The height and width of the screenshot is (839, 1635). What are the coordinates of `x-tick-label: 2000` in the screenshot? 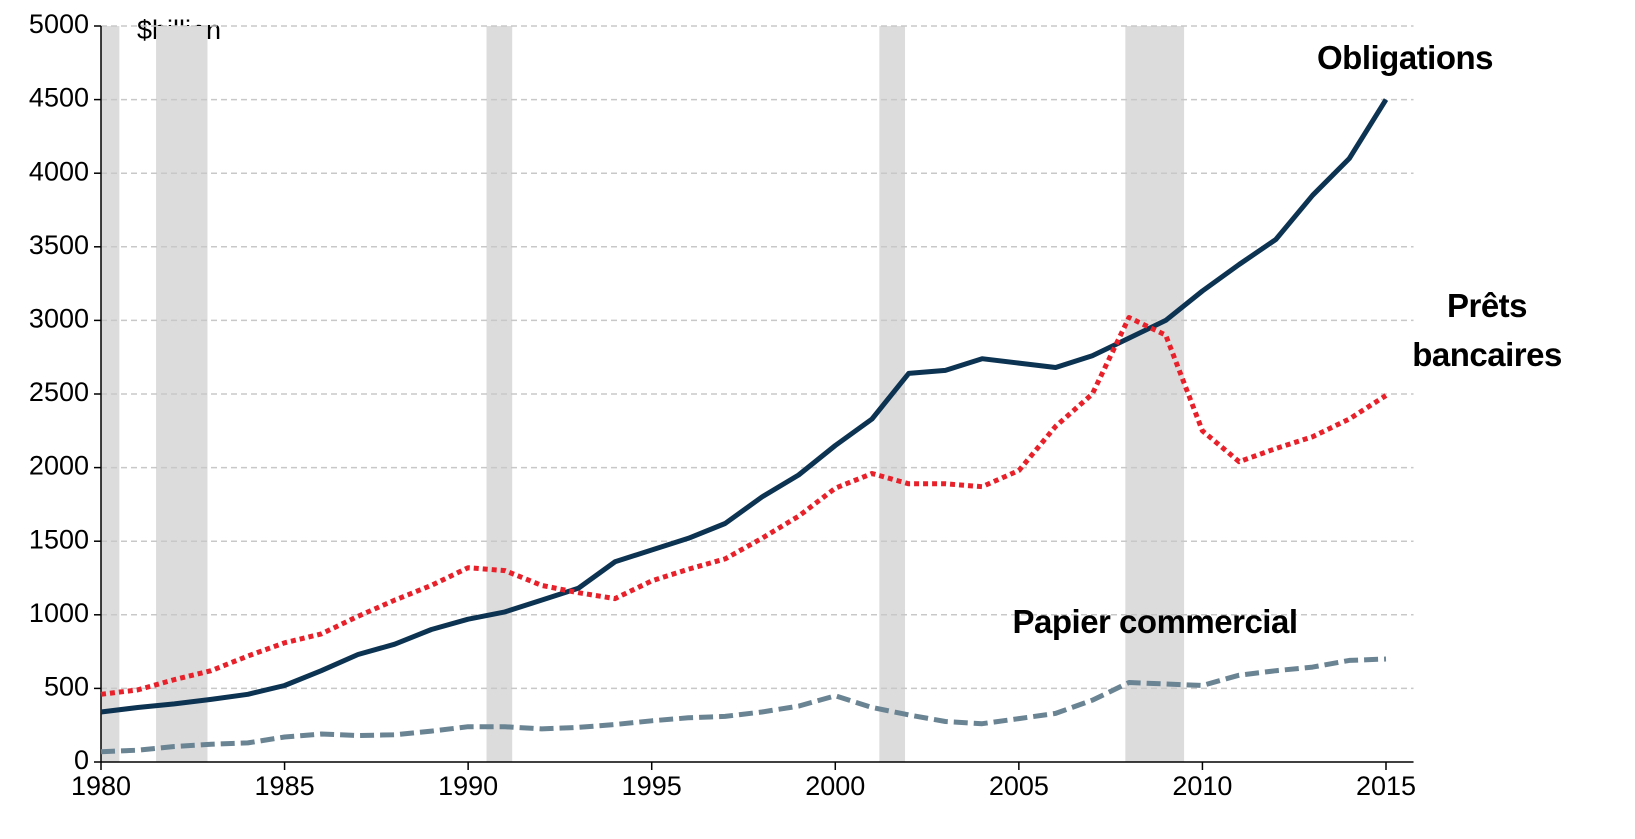 It's located at (835, 786).